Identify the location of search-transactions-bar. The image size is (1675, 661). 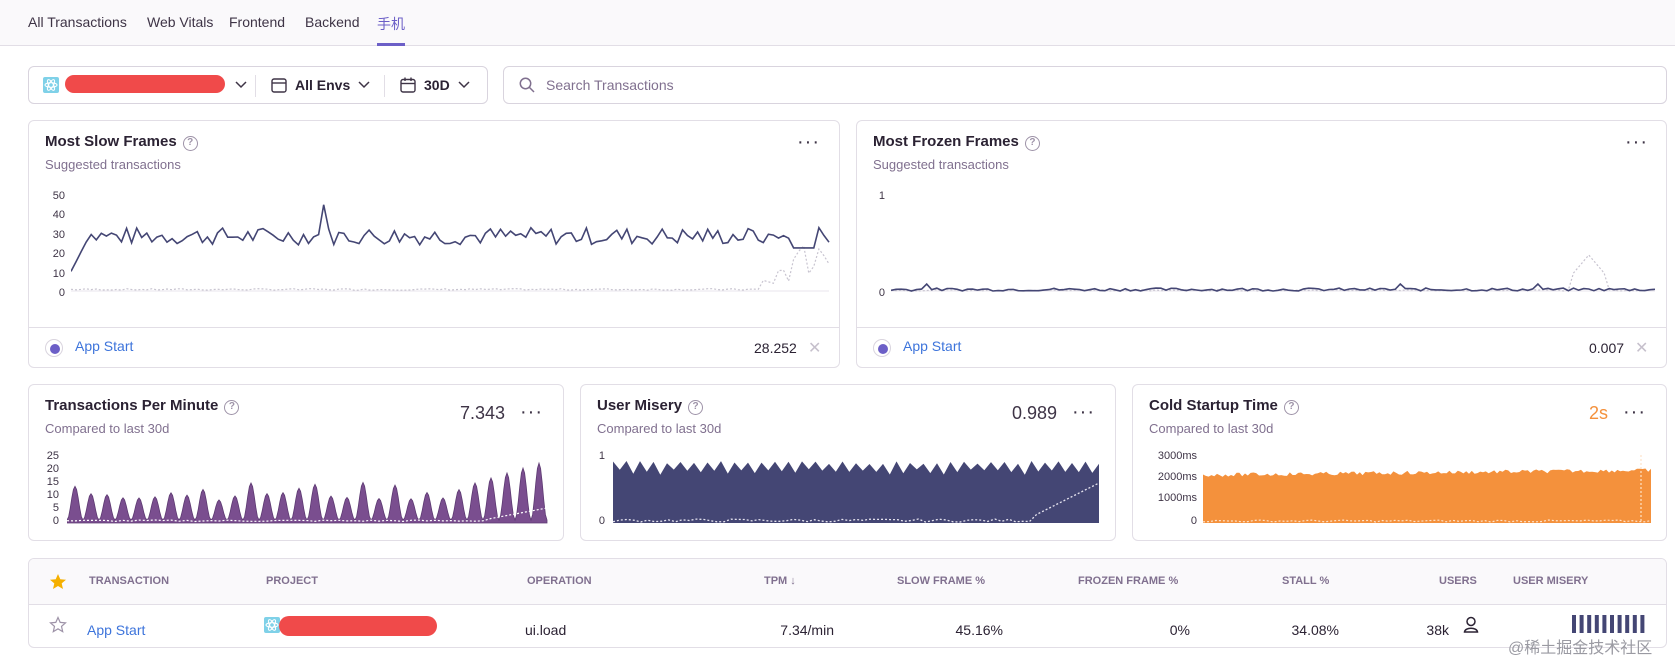
(1085, 85).